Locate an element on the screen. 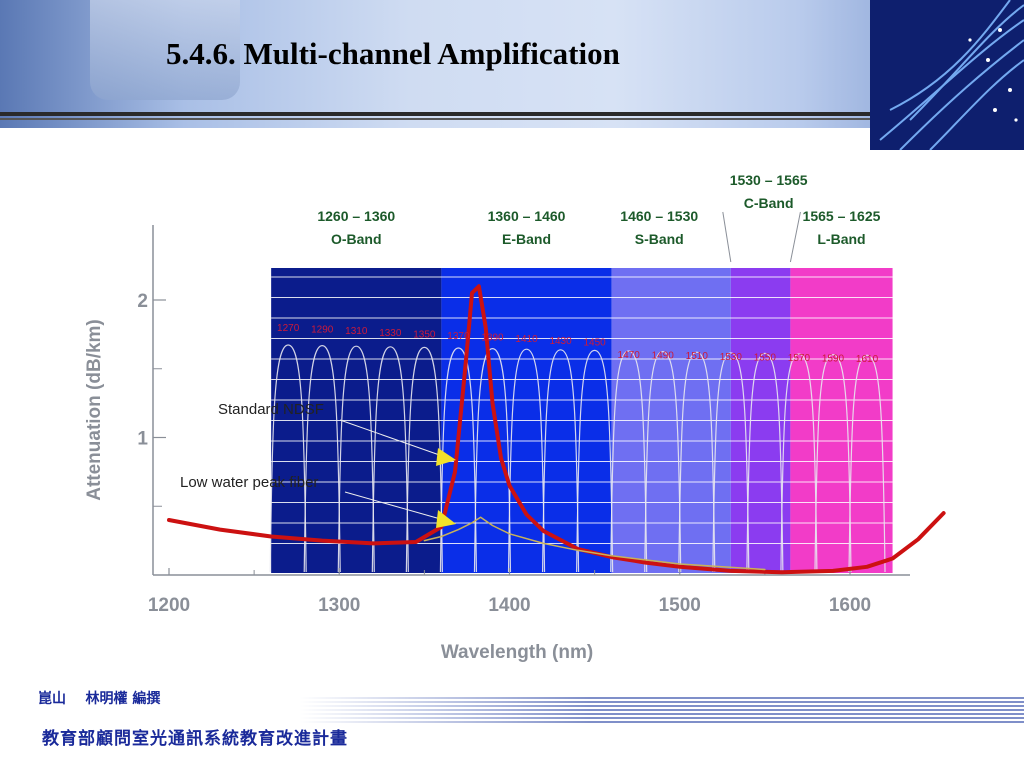 The image size is (1024, 768). channel-label-1410: 1410 is located at coordinates (526, 339).